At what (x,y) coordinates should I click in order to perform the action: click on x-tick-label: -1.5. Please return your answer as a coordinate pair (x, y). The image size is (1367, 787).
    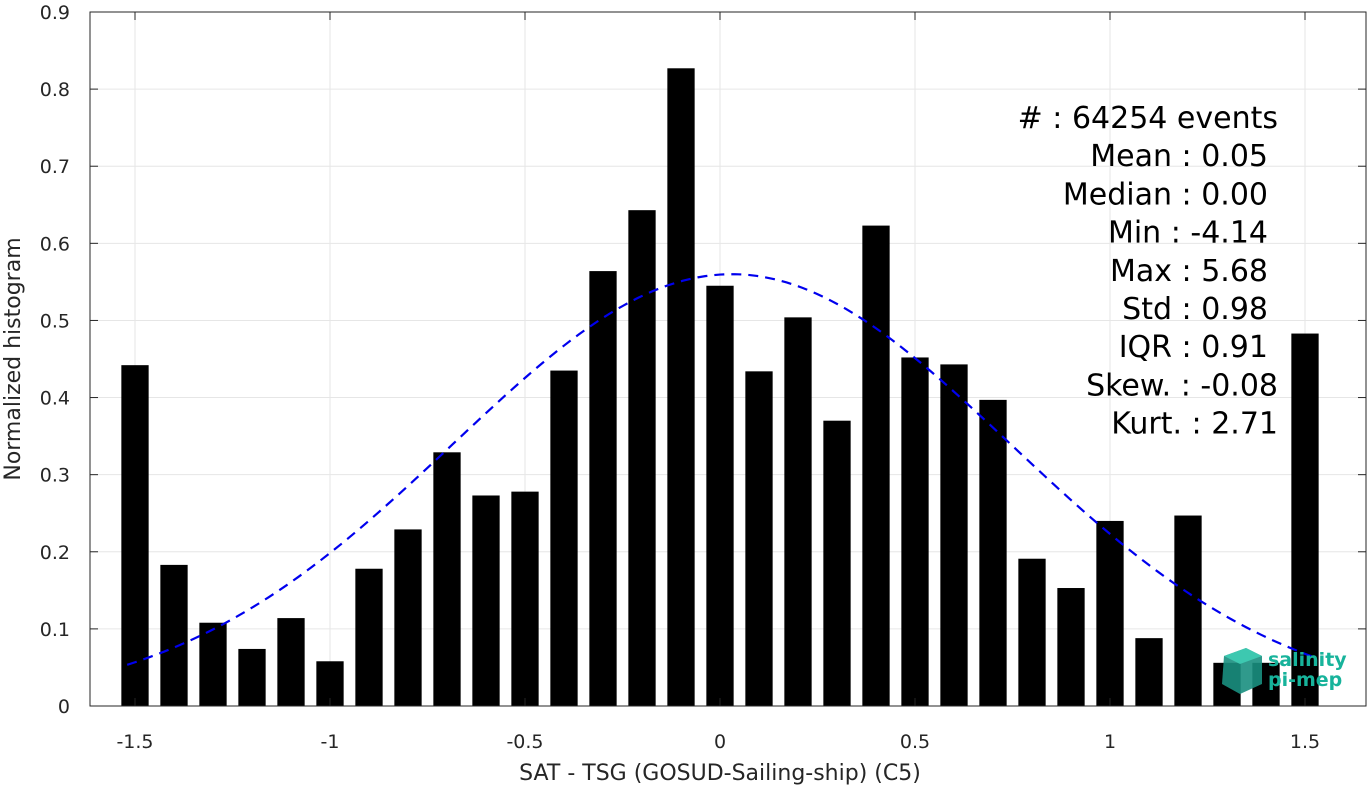
    Looking at the image, I should click on (134, 742).